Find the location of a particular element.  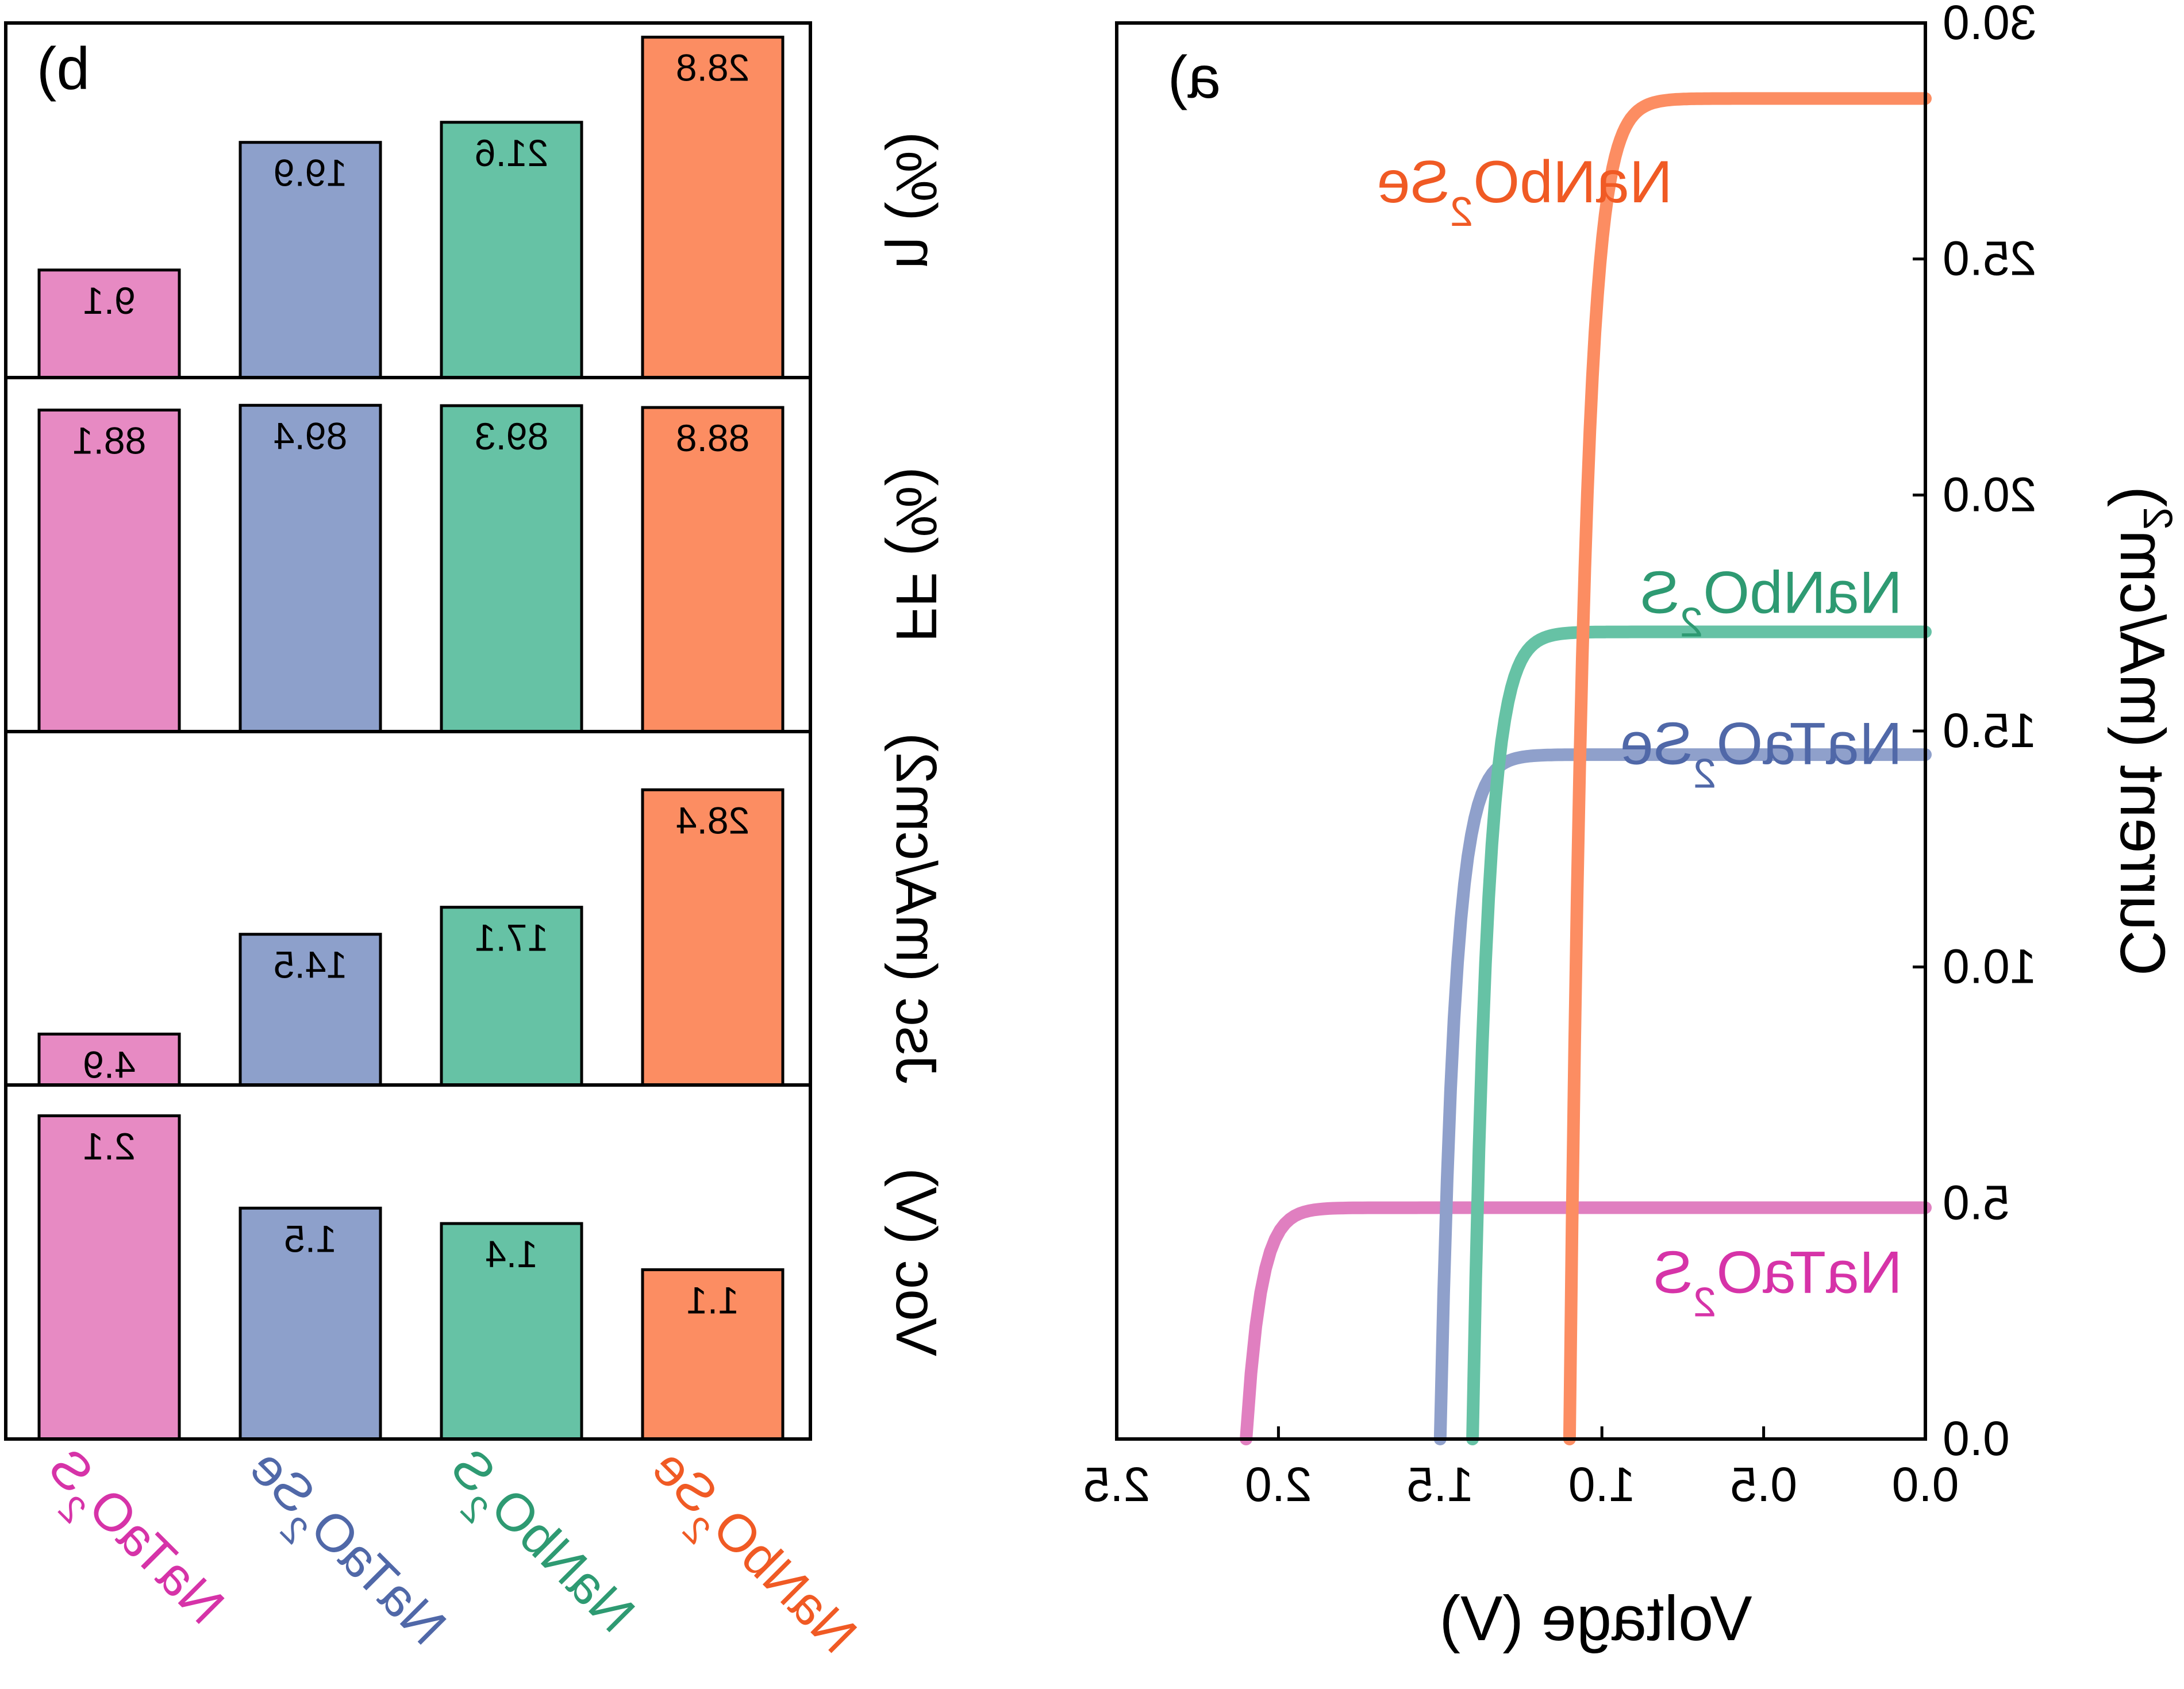

x-tick-label: 2.0 is located at coordinates (1279, 1484).